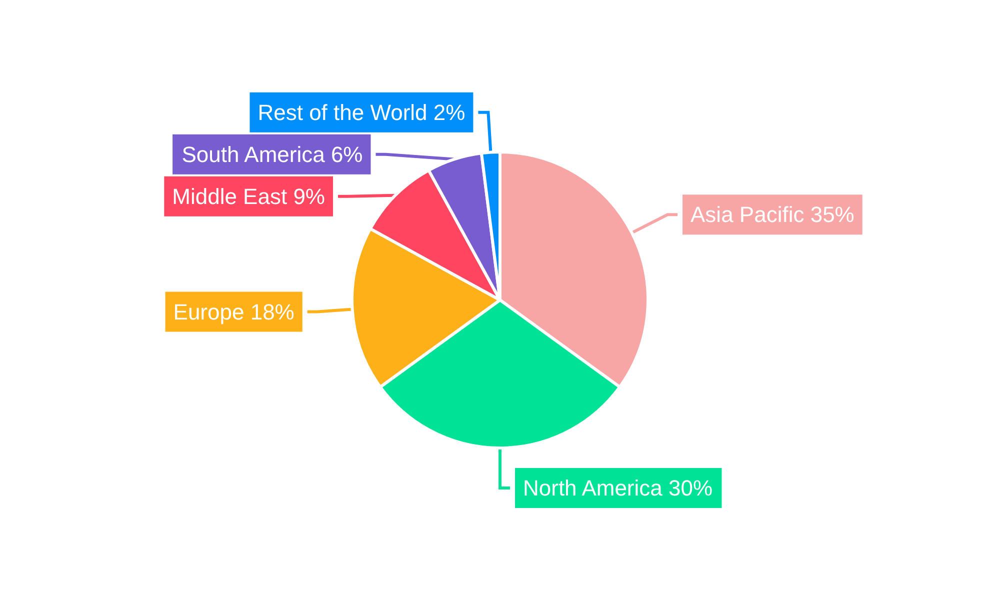 The height and width of the screenshot is (600, 1000). I want to click on slice-label: Asia Pacific 35%, so click(772, 215).